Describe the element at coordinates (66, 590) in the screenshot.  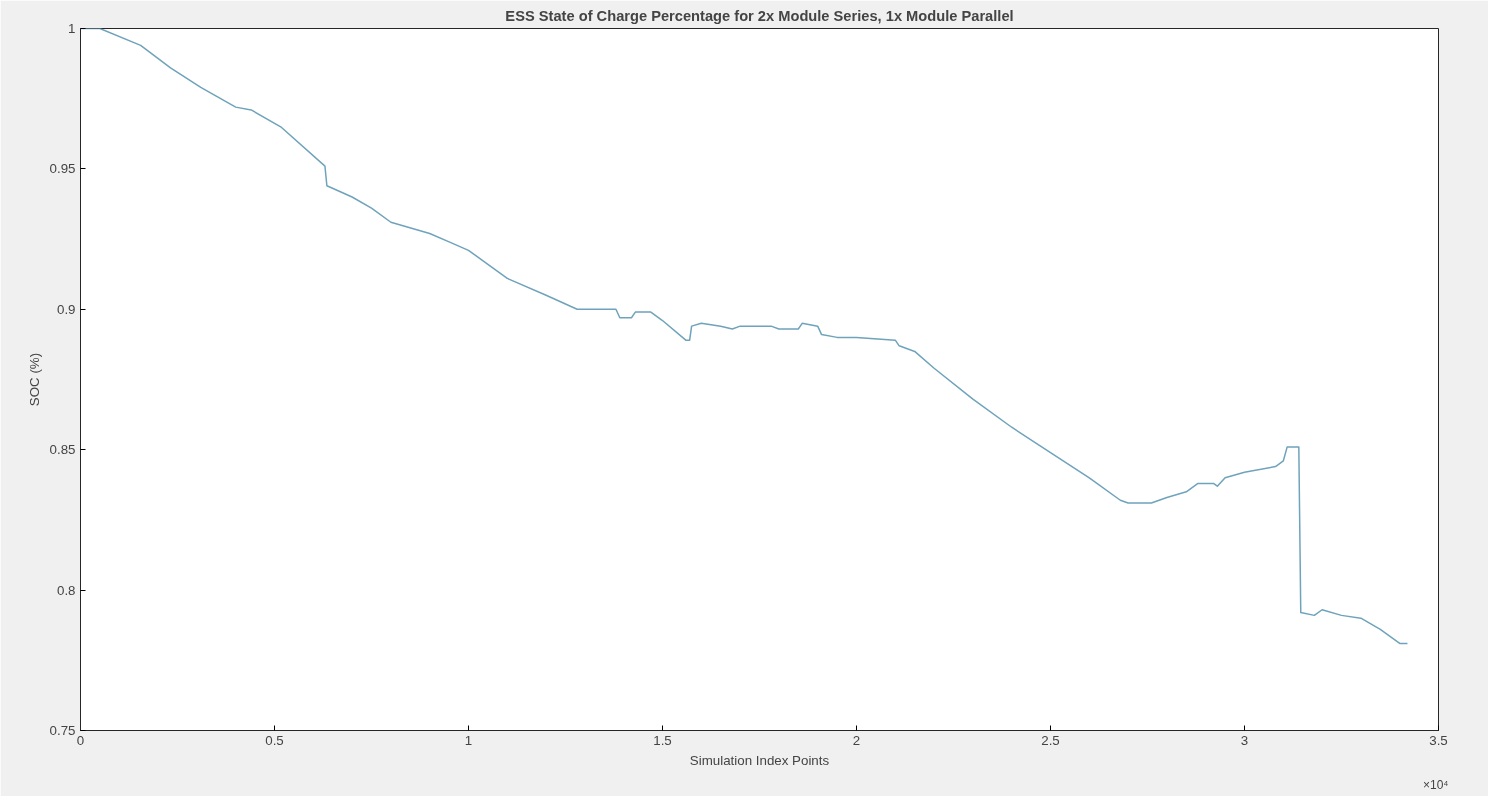
I see `y-tick-label: 0.8` at that location.